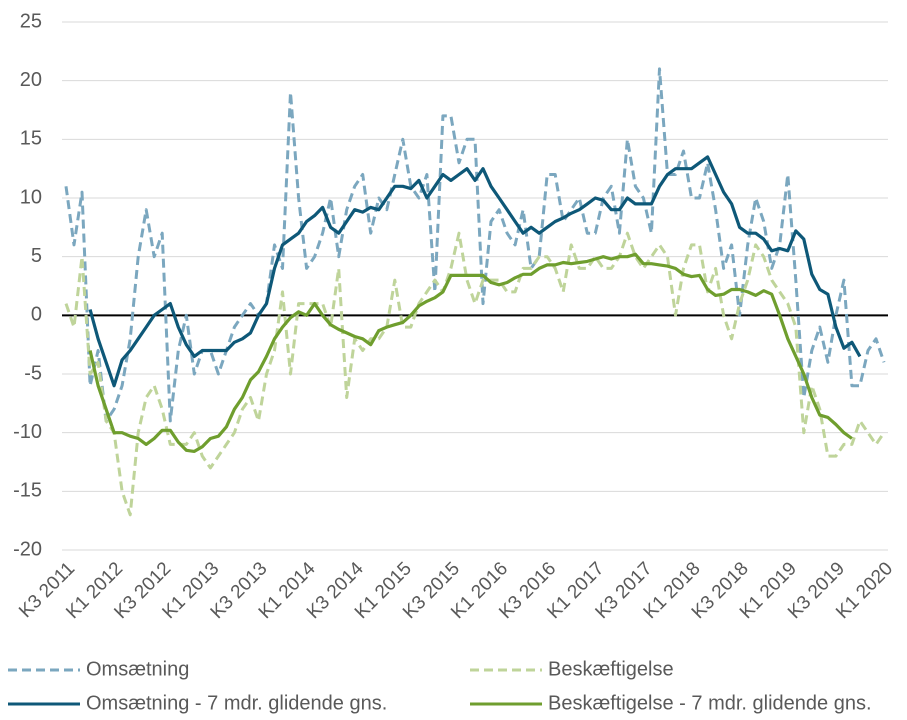 This screenshot has width=907, height=720. Describe the element at coordinates (27, 432) in the screenshot. I see `y-tick-label: -10` at that location.